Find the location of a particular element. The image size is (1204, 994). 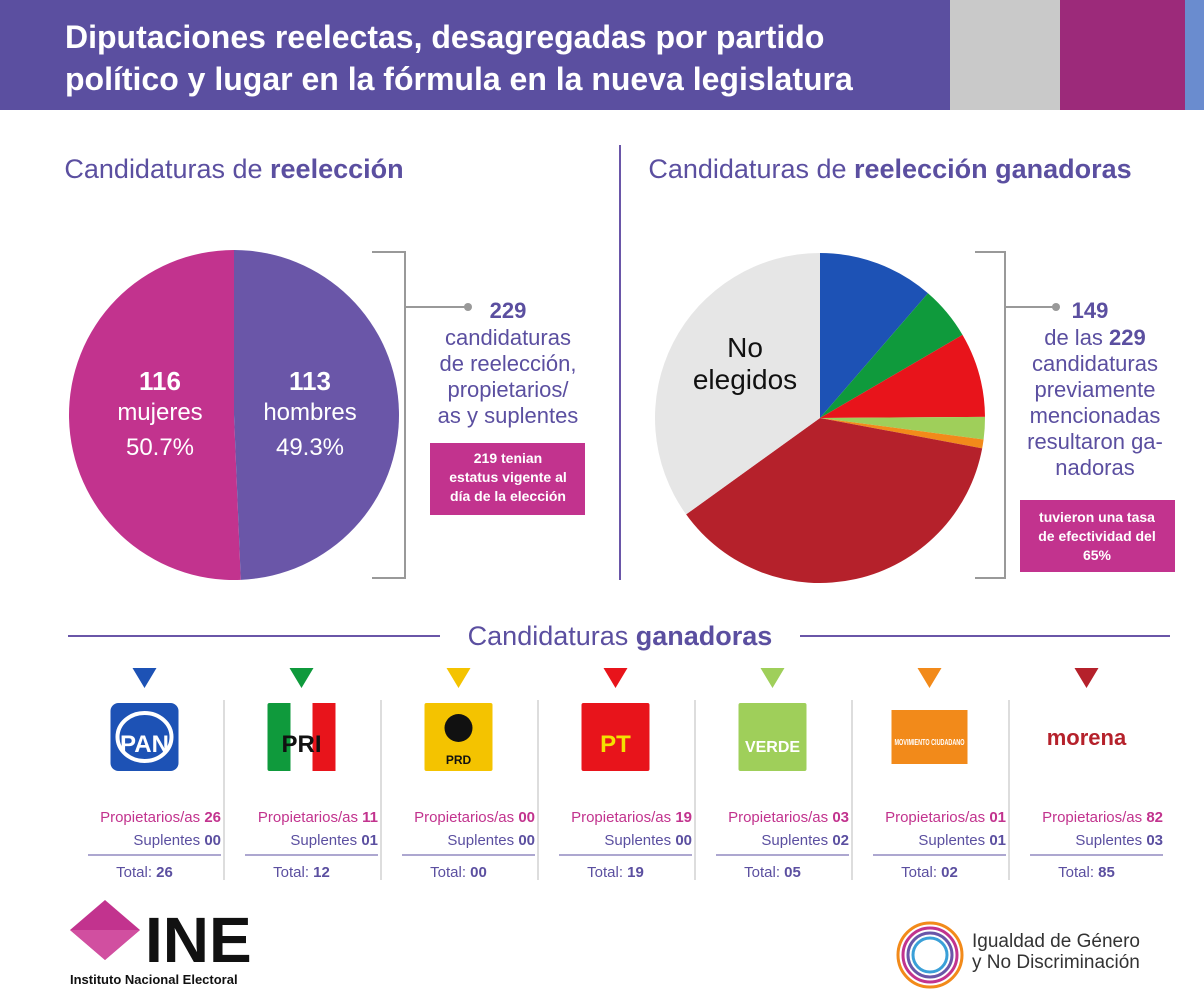

slice-percent: 50.7% is located at coordinates (160, 447).